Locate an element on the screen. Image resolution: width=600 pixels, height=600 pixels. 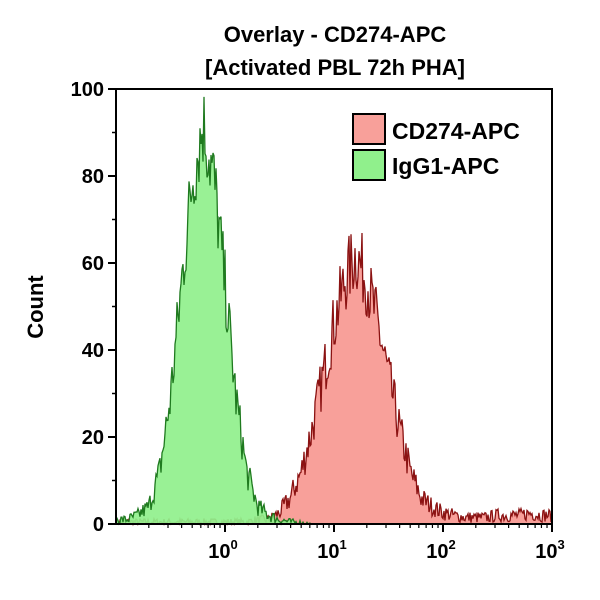
y-tick-label: 0 is located at coordinates (98, 525).